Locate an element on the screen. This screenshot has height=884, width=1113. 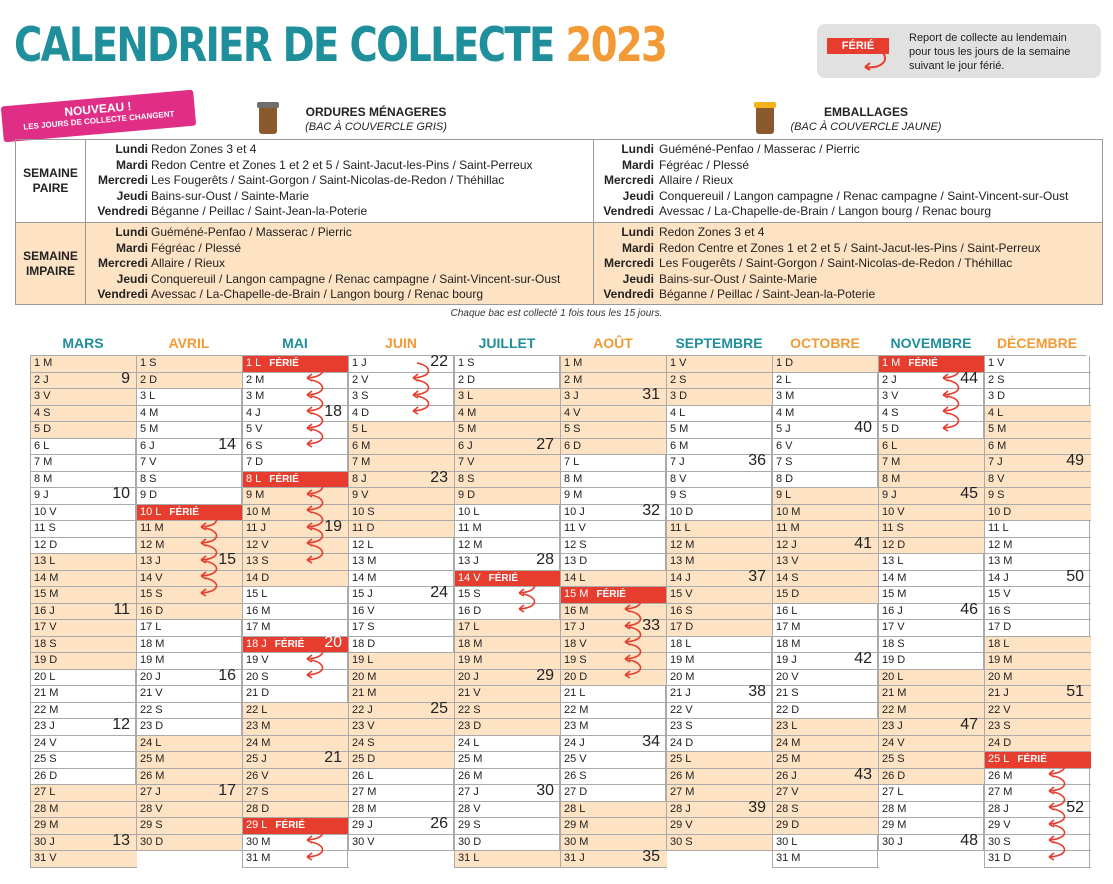
day-label: 27 D is located at coordinates (576, 792).